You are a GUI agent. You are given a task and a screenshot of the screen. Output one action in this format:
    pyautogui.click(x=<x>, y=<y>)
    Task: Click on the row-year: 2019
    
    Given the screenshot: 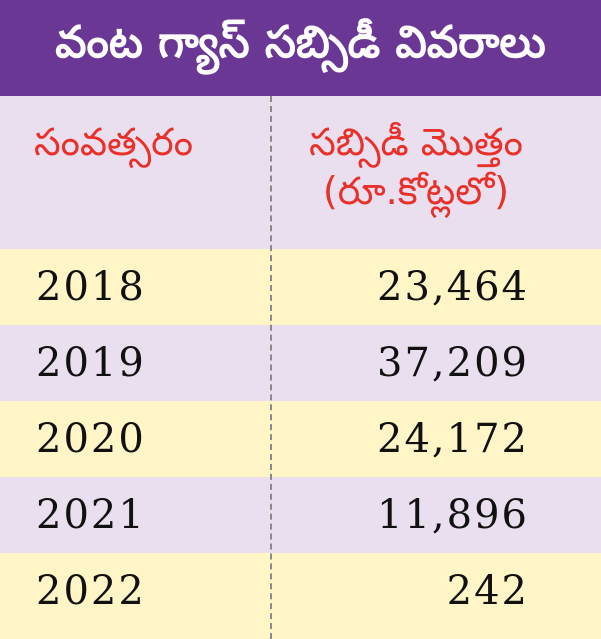 What is the action you would take?
    pyautogui.click(x=91, y=363)
    